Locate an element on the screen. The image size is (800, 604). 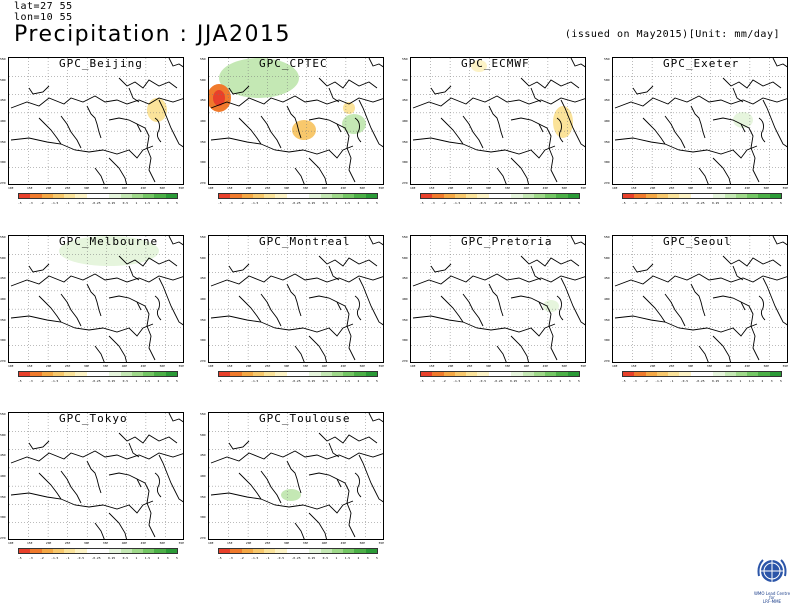
colorbar-ticks: -5 -3 -2 -1.5 -1 -0.5 -0.25 0.25 0.5 1 1.5 2 3 5 is located at coordinates (298, 203).